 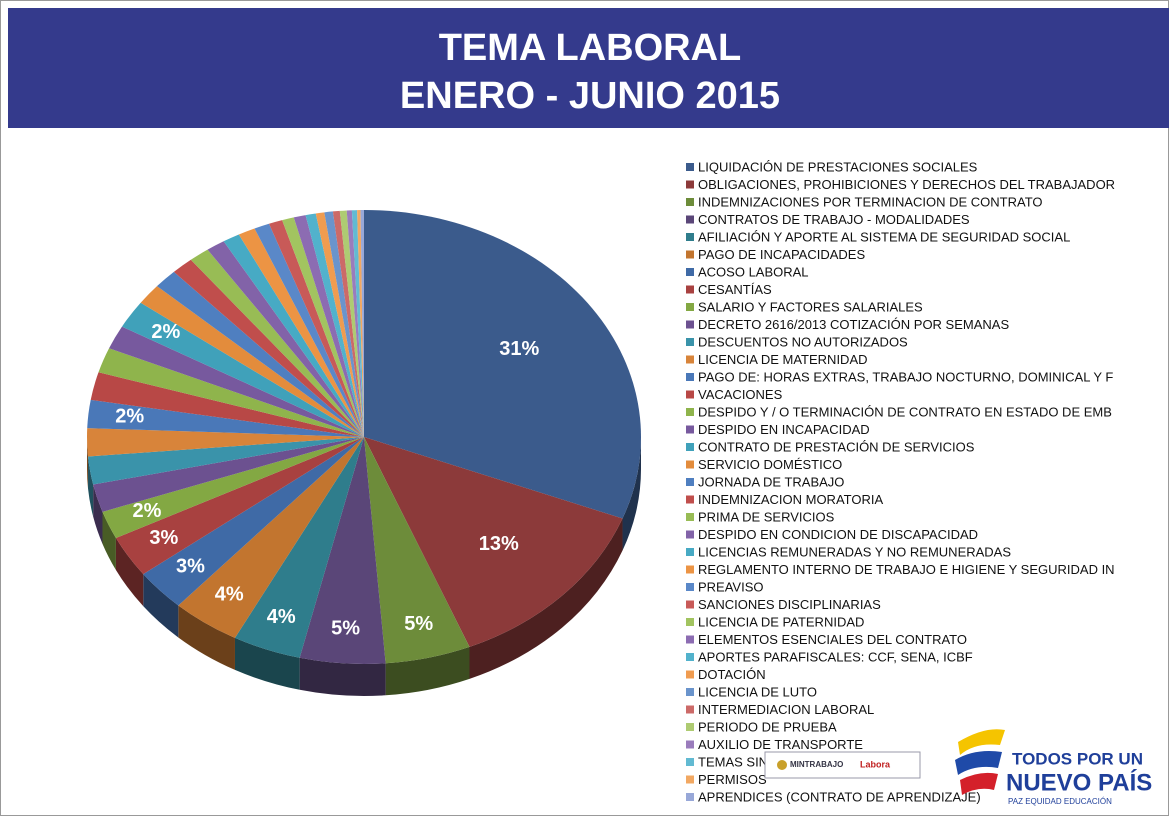 What do you see at coordinates (839, 796) in the screenshot?
I see `legend-label: APRENDICES (CONTRATO DE APRENDIZAJE)` at bounding box center [839, 796].